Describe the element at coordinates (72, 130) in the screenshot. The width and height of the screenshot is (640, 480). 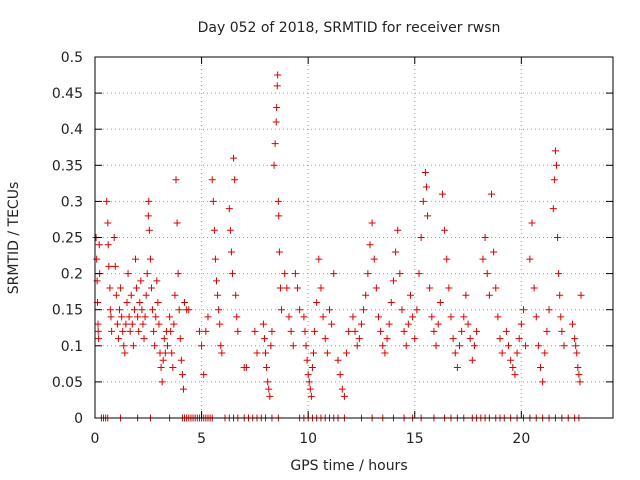
I see `y-tick-label: 0.4` at that location.